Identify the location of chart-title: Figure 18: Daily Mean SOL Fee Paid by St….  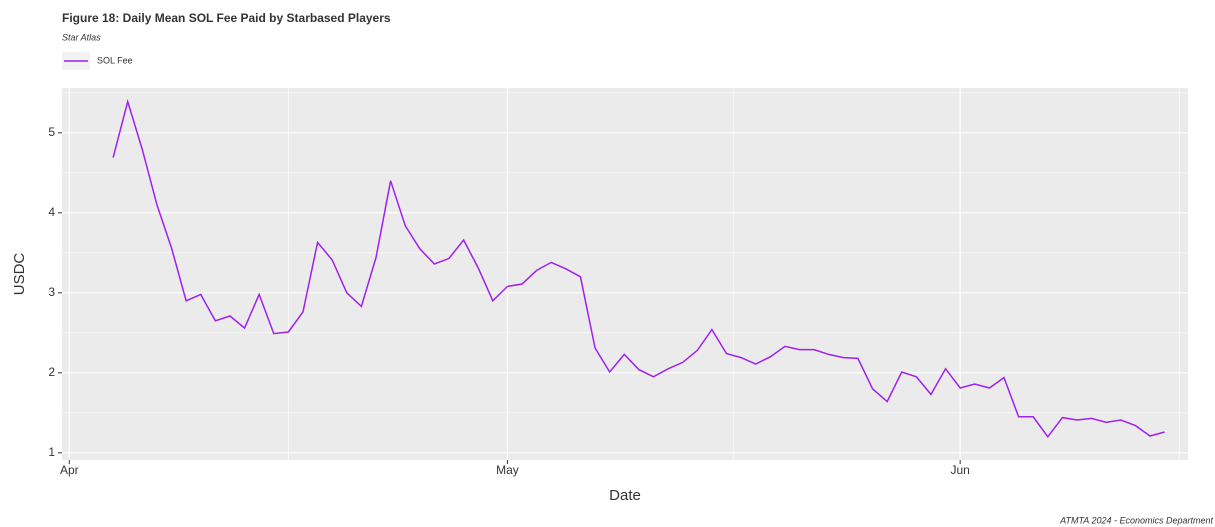
(226, 18).